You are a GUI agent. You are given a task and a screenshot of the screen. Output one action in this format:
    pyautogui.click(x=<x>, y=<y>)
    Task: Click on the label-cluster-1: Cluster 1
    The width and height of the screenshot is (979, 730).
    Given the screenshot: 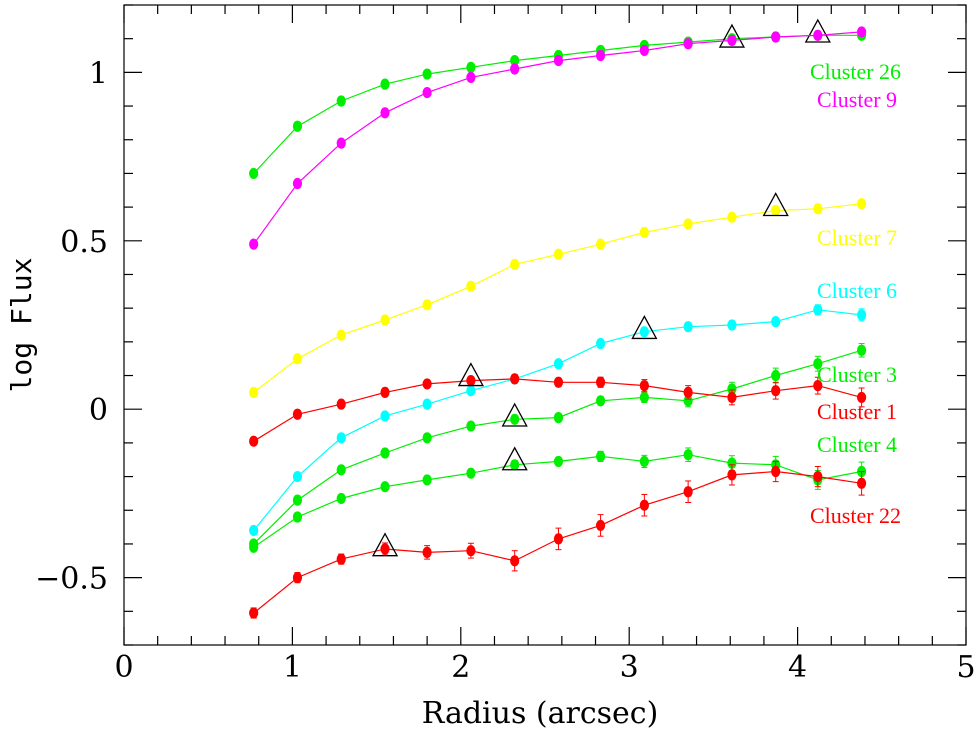 What is the action you would take?
    pyautogui.click(x=857, y=411)
    